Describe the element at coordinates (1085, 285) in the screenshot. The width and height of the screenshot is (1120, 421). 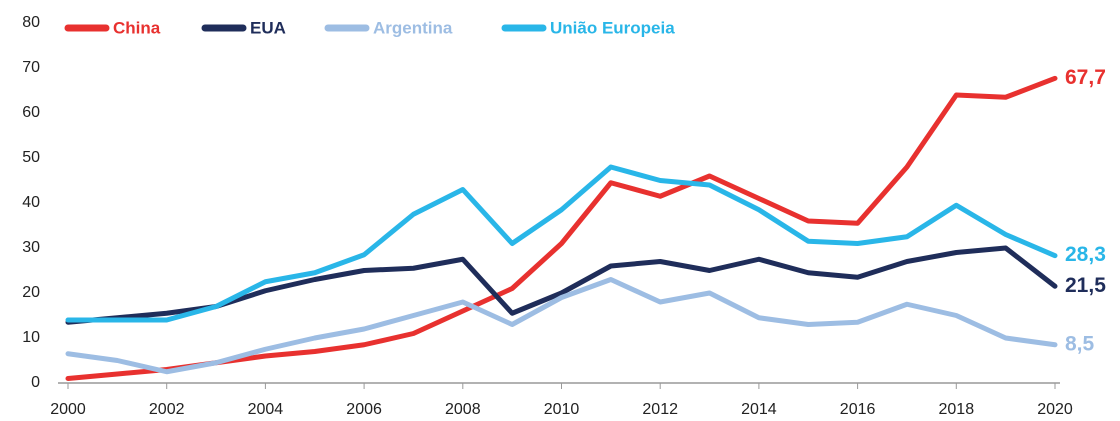
I see `end-label: 21,5` at that location.